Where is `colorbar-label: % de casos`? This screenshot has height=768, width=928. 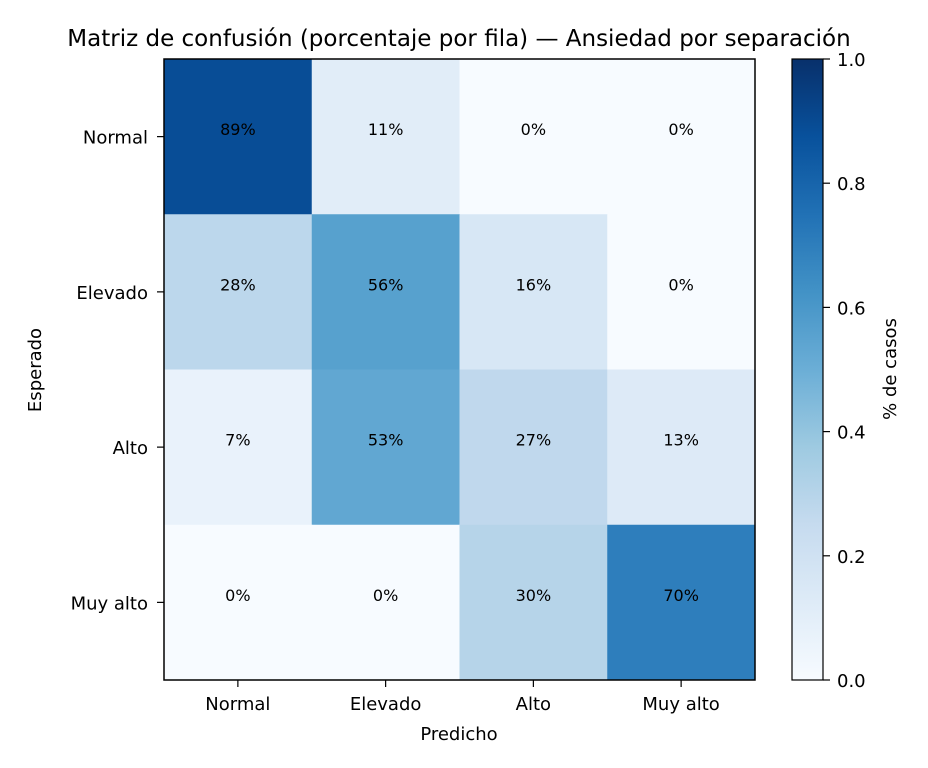
colorbar-label: % de casos is located at coordinates (890, 369).